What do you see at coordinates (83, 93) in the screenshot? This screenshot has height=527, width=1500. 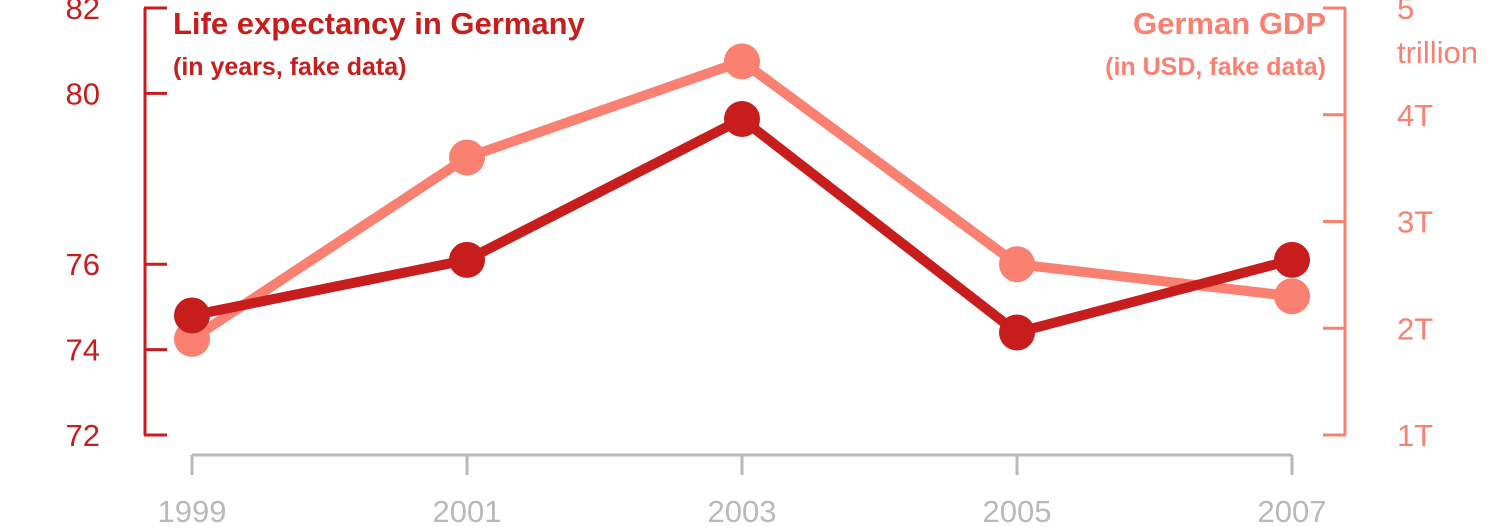 I see `left-tick-label: 80` at bounding box center [83, 93].